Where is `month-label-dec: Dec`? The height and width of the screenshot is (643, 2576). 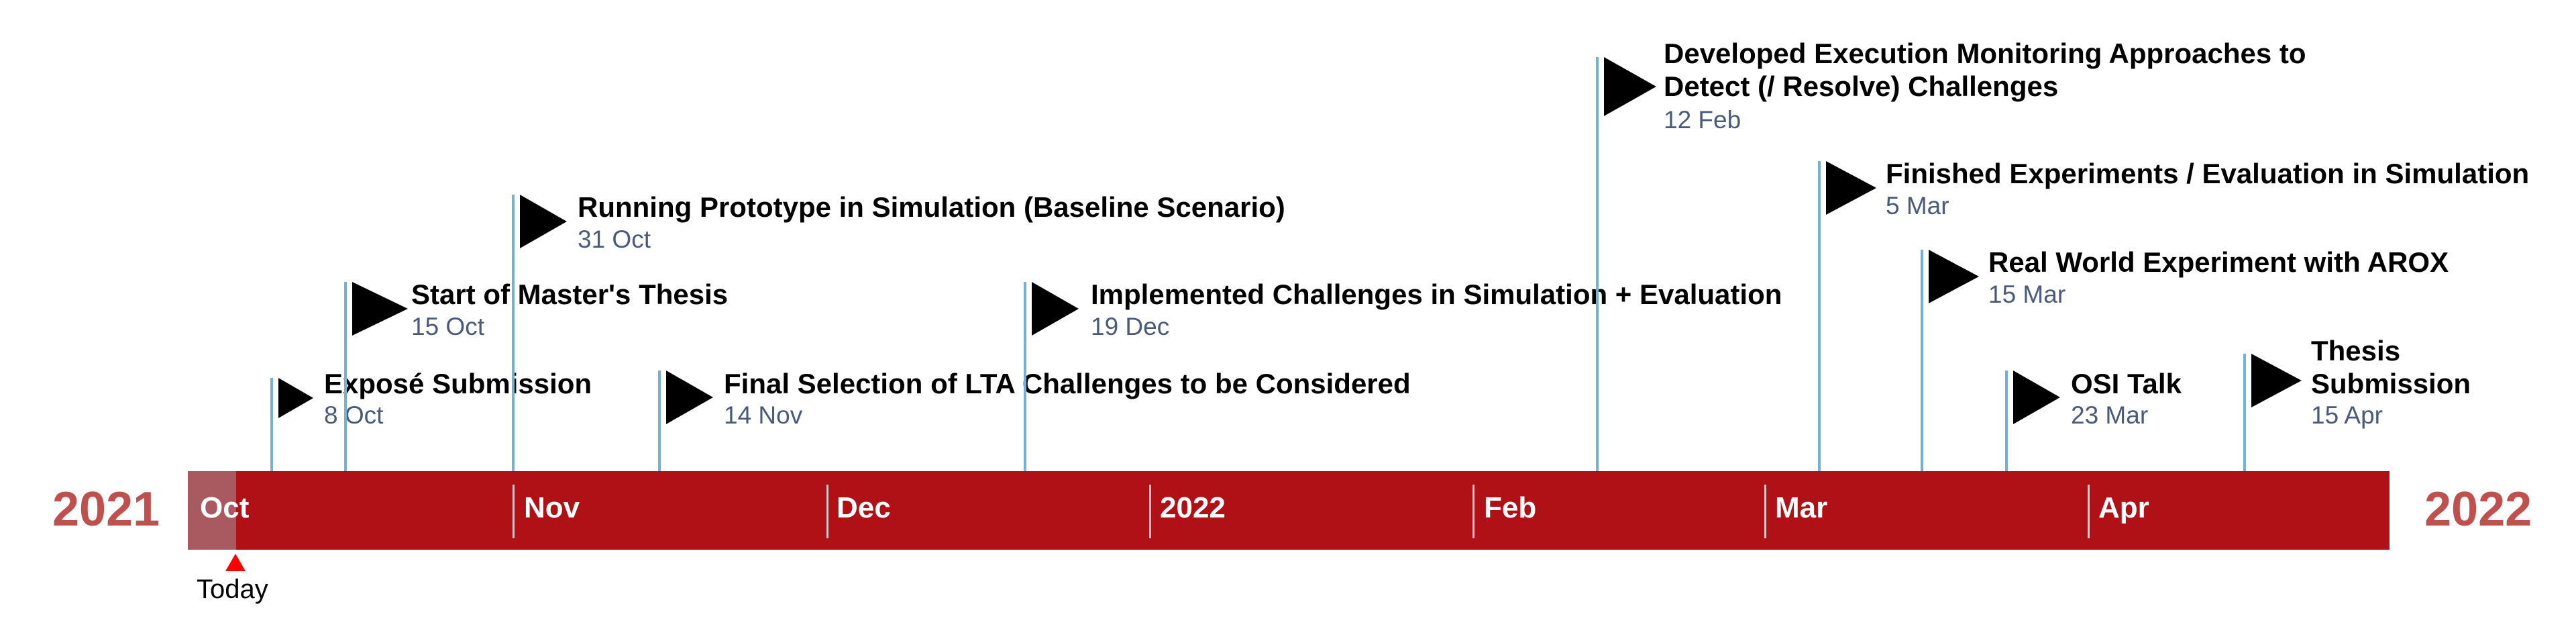
month-label-dec: Dec is located at coordinates (864, 507).